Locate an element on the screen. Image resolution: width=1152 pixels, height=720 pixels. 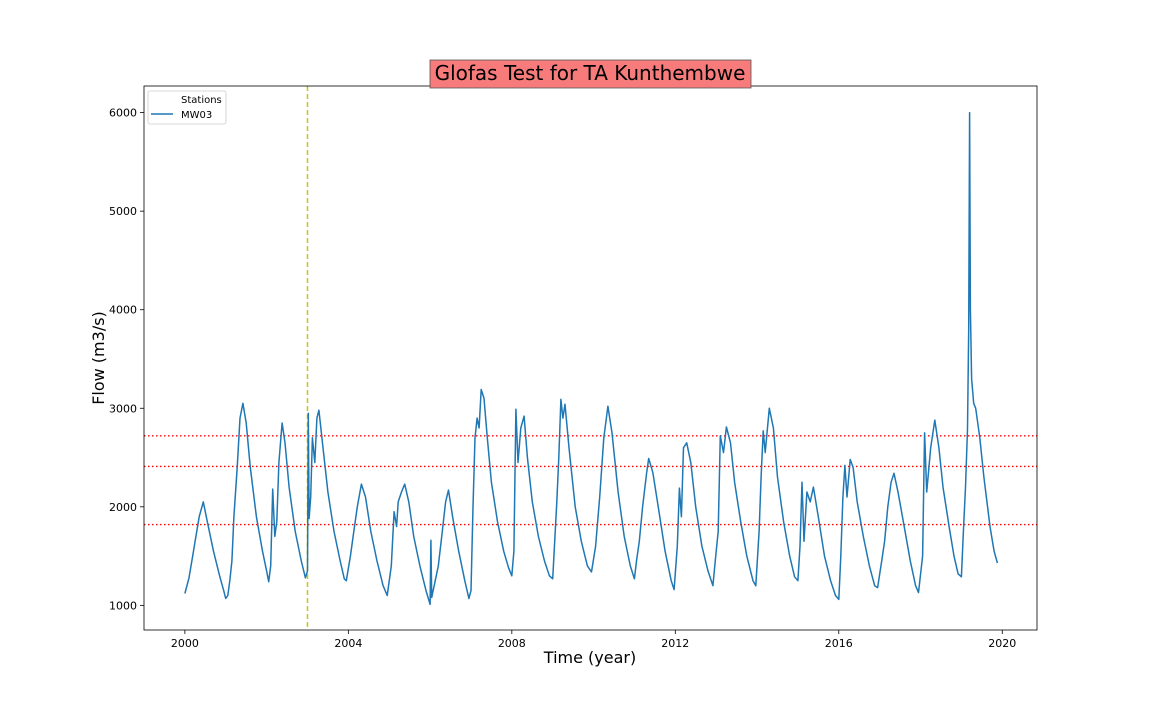
legend-box is located at coordinates (187, 107).